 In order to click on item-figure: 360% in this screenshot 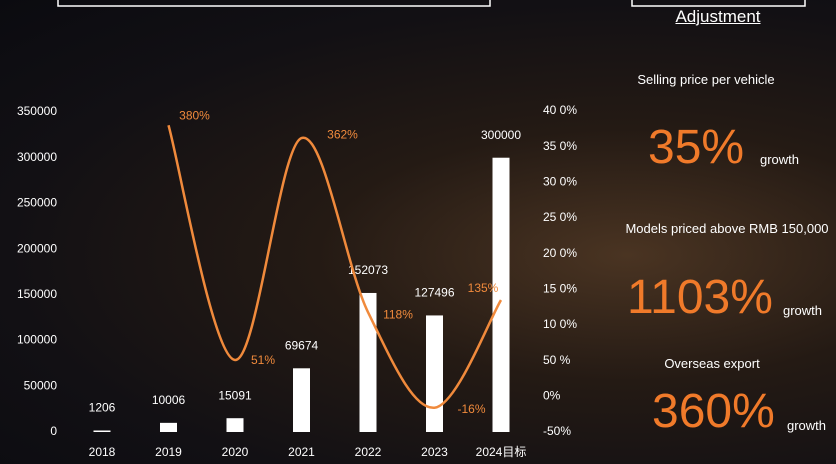, I will do `click(713, 411)`.